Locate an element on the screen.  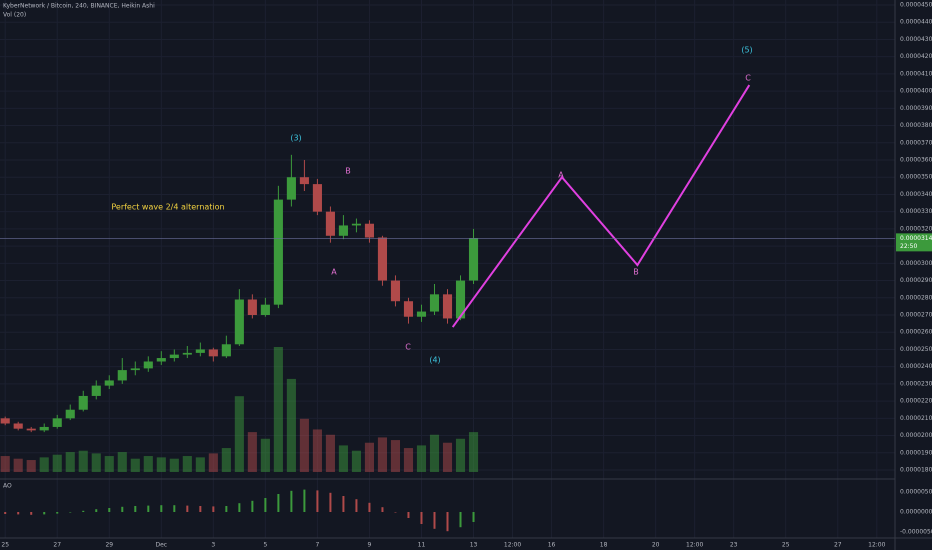
annotation: C is located at coordinates (408, 347).